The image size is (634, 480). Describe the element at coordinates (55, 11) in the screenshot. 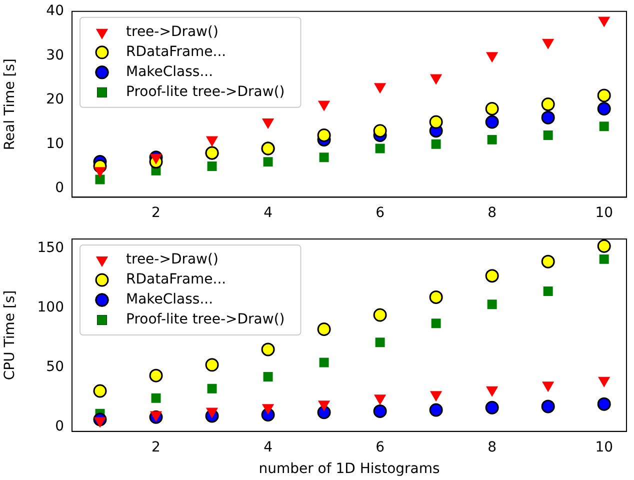

I see `y-tick-label: 40` at that location.